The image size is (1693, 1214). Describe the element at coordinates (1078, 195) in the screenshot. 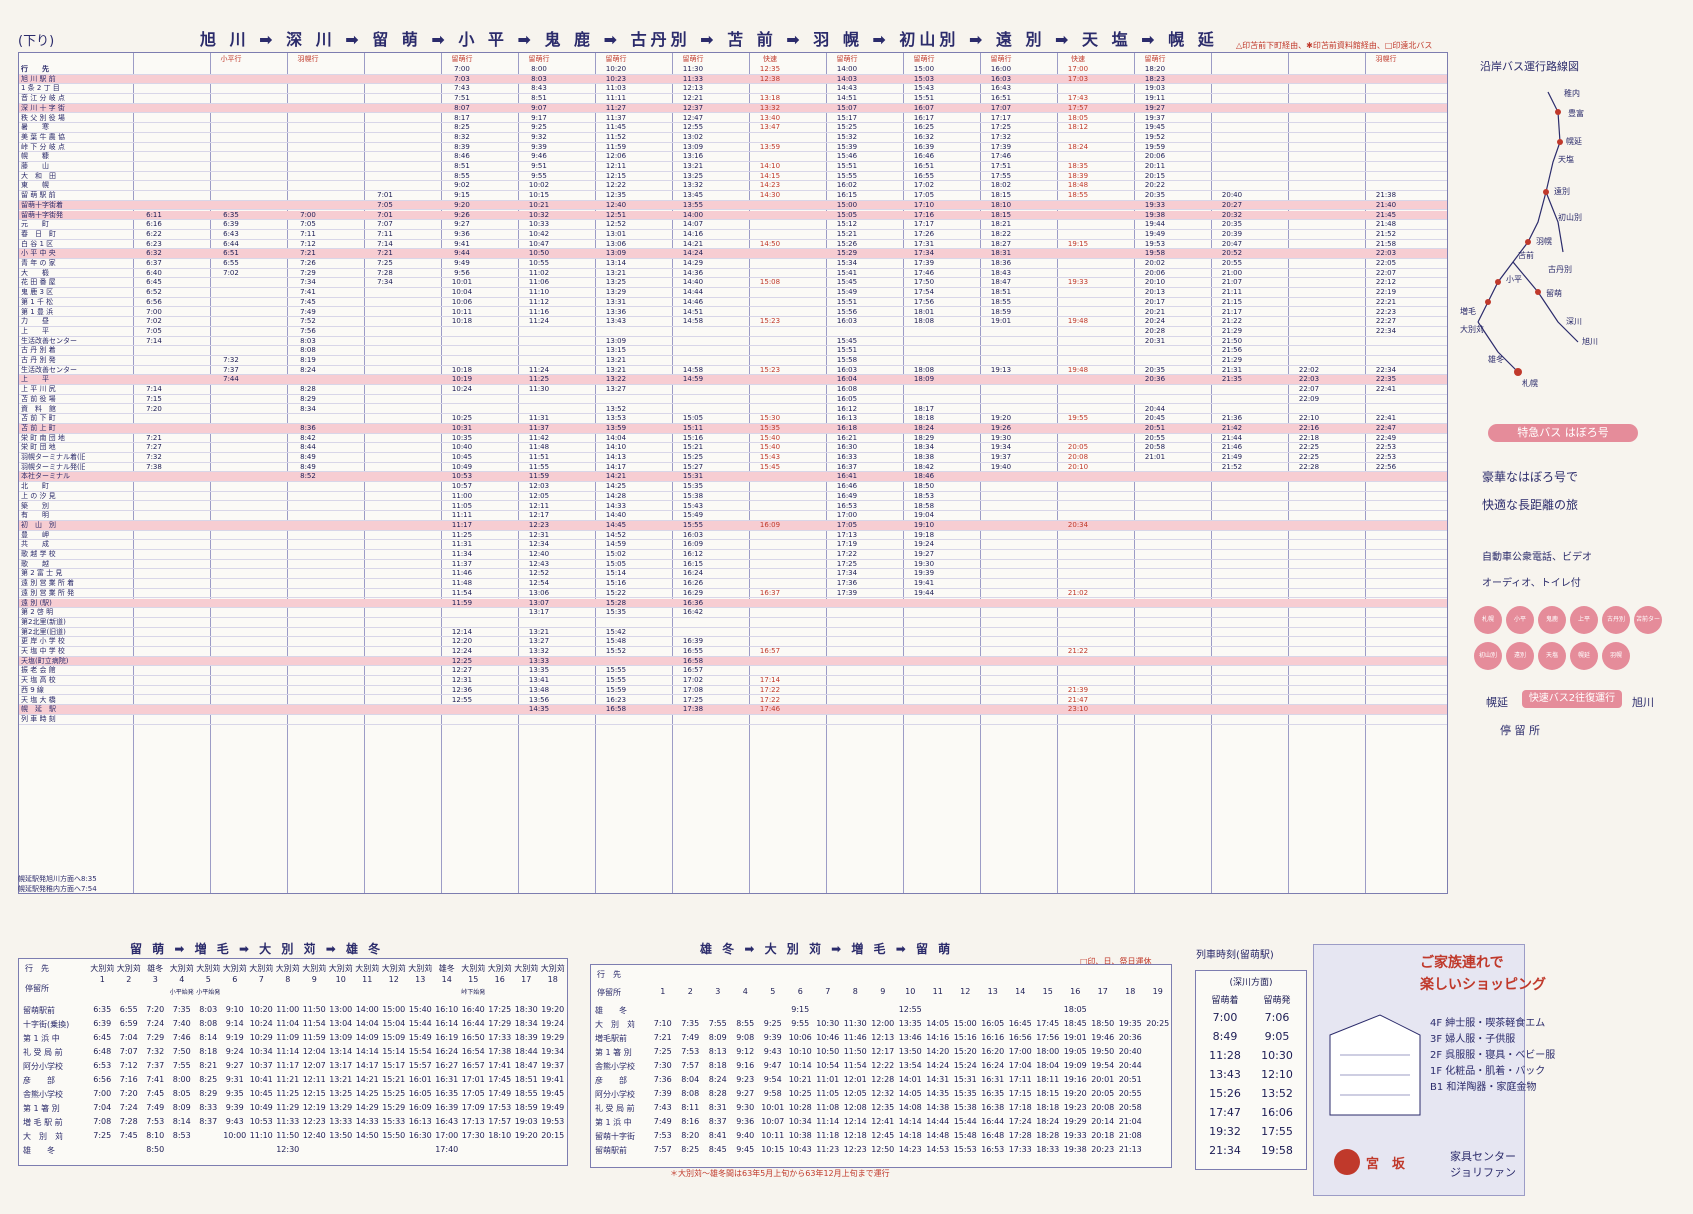

I see `time-cell: 18:55` at that location.